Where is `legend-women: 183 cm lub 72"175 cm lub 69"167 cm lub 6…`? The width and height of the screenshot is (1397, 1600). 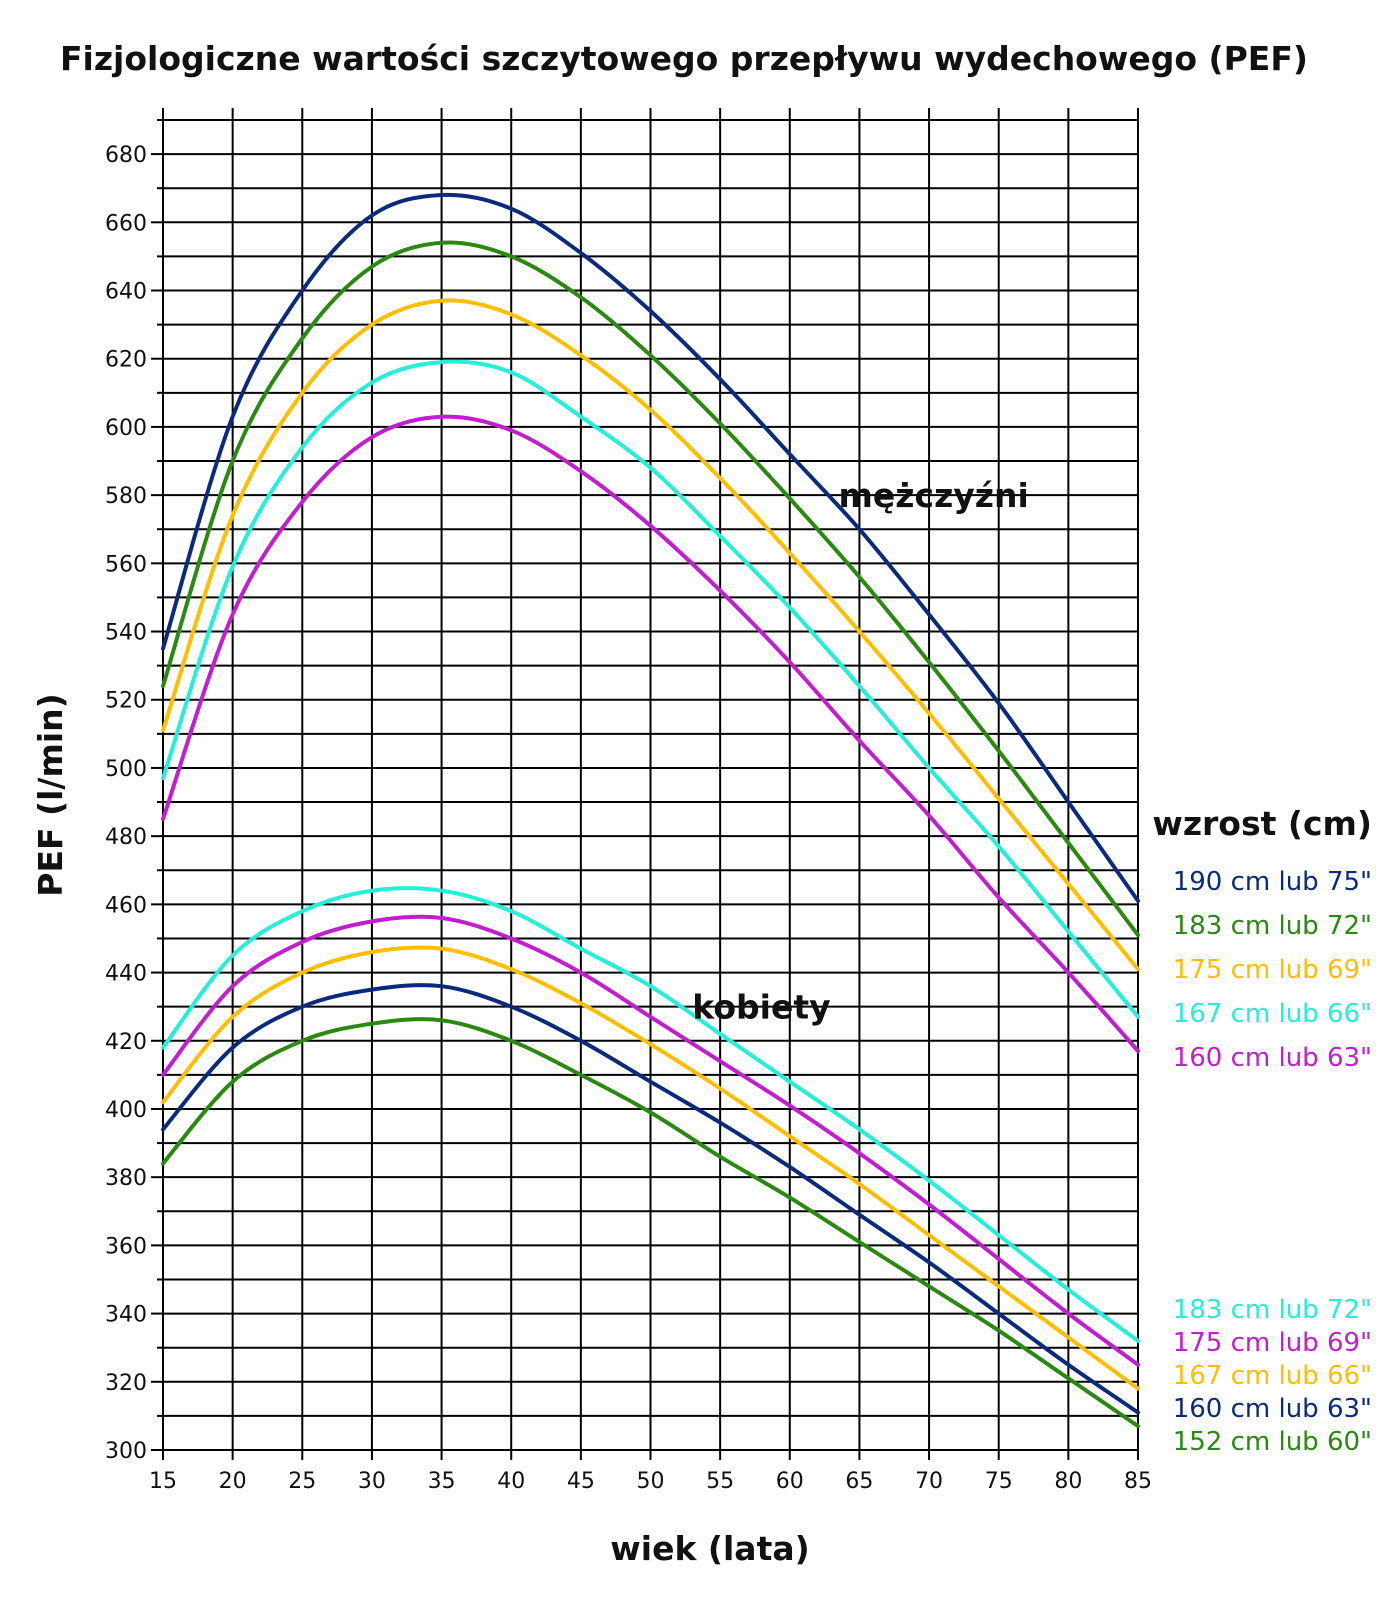 legend-women: 183 cm lub 72"175 cm lub 69"167 cm lub 6… is located at coordinates (1272, 1376).